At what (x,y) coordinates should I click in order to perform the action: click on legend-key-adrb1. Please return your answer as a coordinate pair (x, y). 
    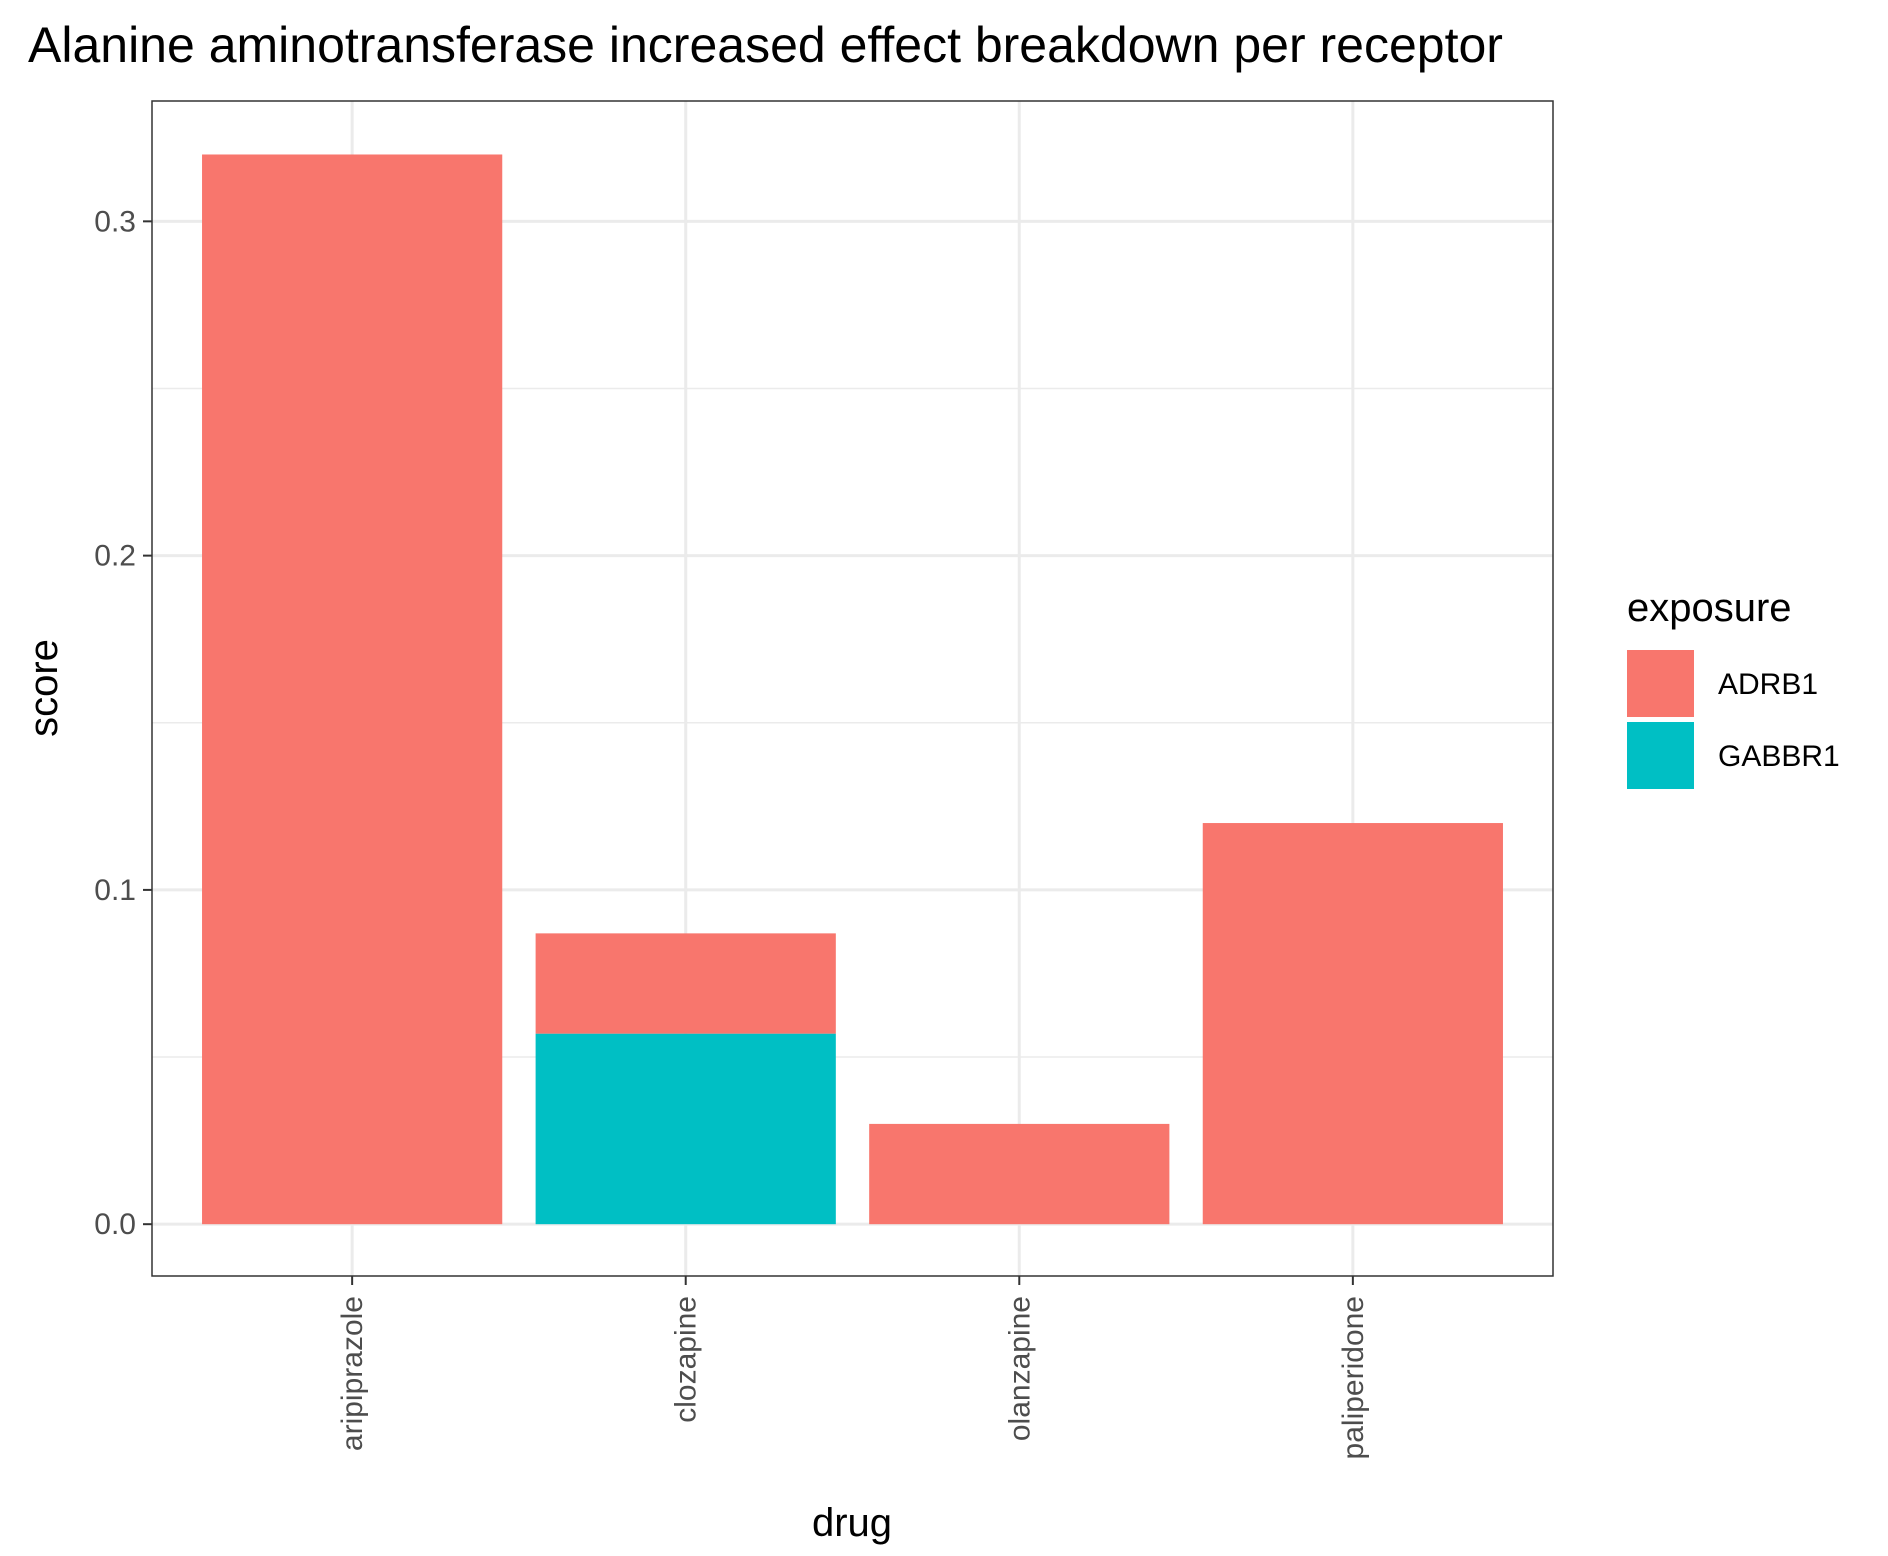
    Looking at the image, I should click on (1660, 683).